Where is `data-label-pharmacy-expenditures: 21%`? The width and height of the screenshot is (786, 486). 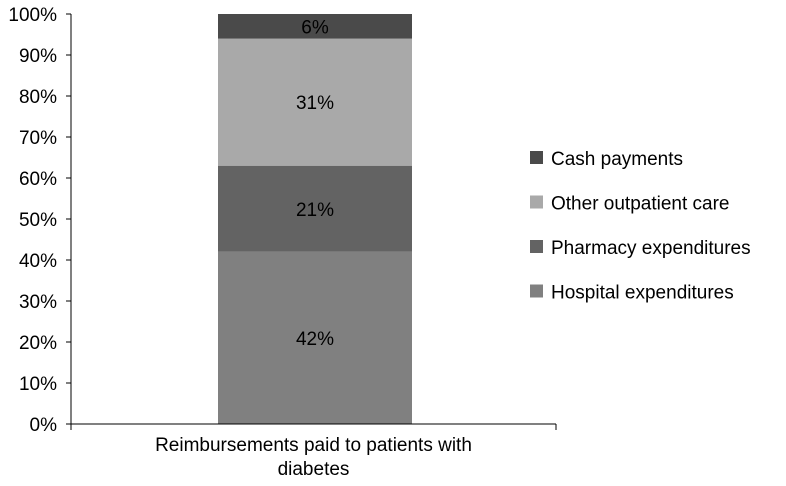 data-label-pharmacy-expenditures: 21% is located at coordinates (315, 210).